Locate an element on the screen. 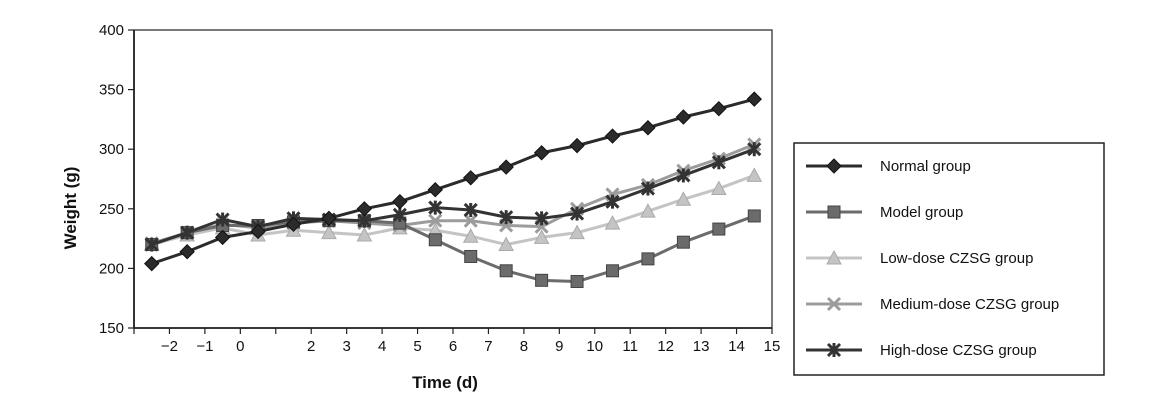  x-tick-label: 9 is located at coordinates (559, 346).